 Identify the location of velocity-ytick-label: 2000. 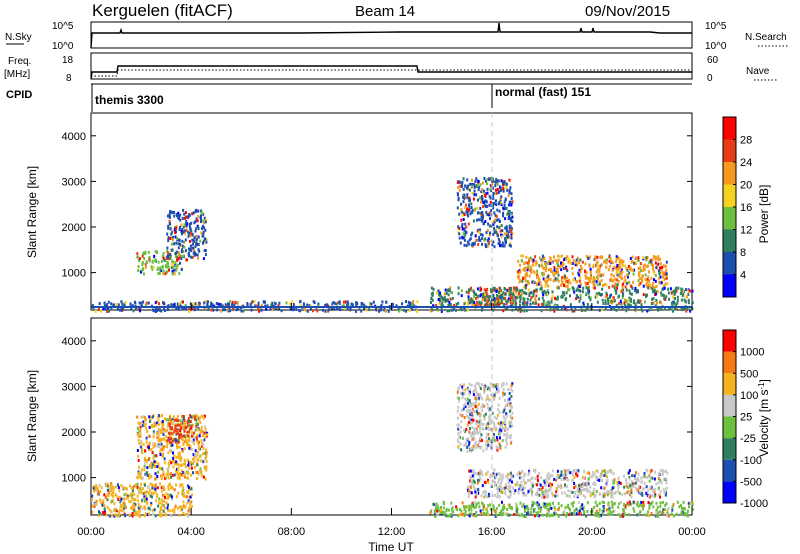
(74, 433).